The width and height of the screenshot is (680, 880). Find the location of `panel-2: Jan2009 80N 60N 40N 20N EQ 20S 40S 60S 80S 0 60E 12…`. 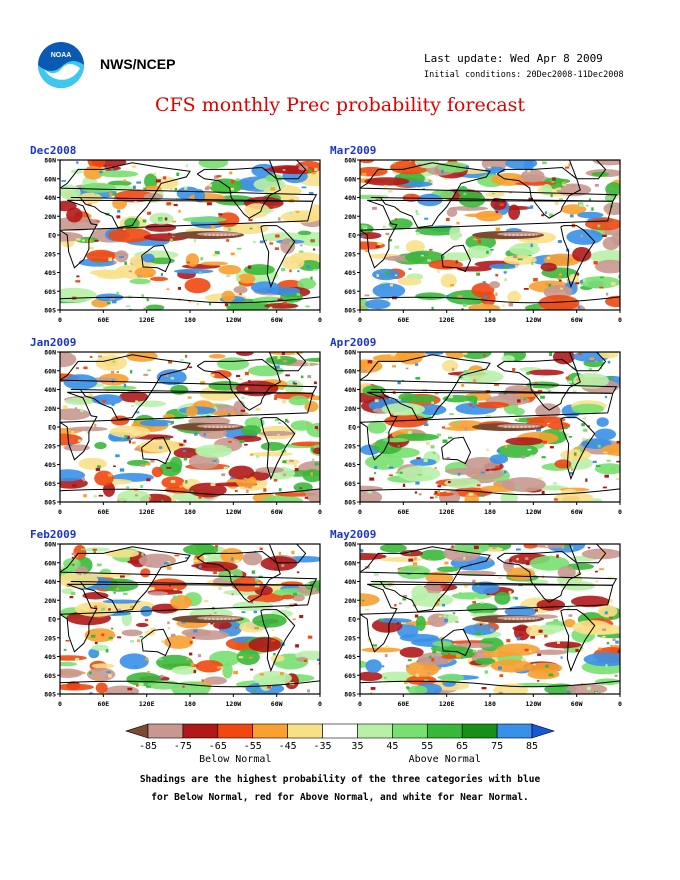

panel-2: Jan2009 80N 60N 40N 20N EQ 20S 40S 60S 80S 0 60E 12… is located at coordinates (178, 426).